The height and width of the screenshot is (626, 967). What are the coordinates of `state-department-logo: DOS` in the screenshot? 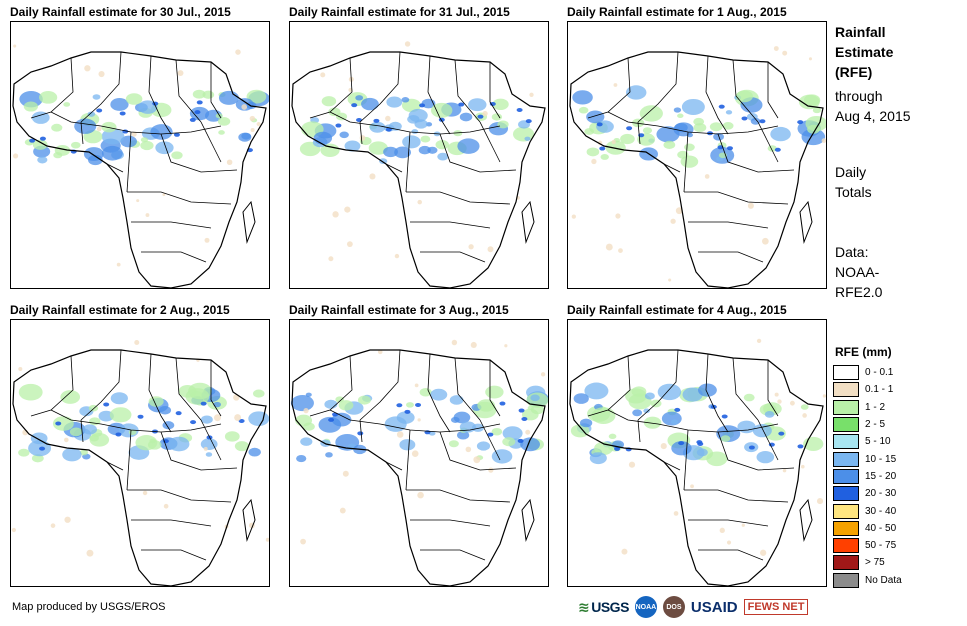 It's located at (673, 607).